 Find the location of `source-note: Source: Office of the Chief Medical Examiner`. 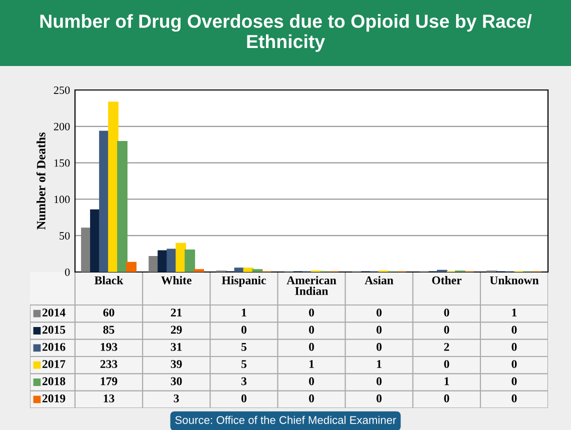

source-note: Source: Office of the Chief Medical Examiner is located at coordinates (285, 420).